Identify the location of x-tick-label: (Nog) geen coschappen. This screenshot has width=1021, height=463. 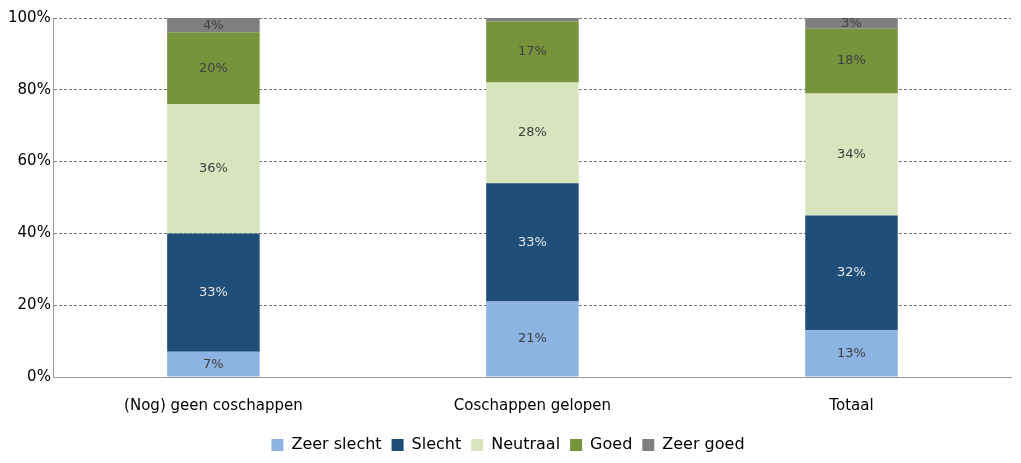
(213, 404).